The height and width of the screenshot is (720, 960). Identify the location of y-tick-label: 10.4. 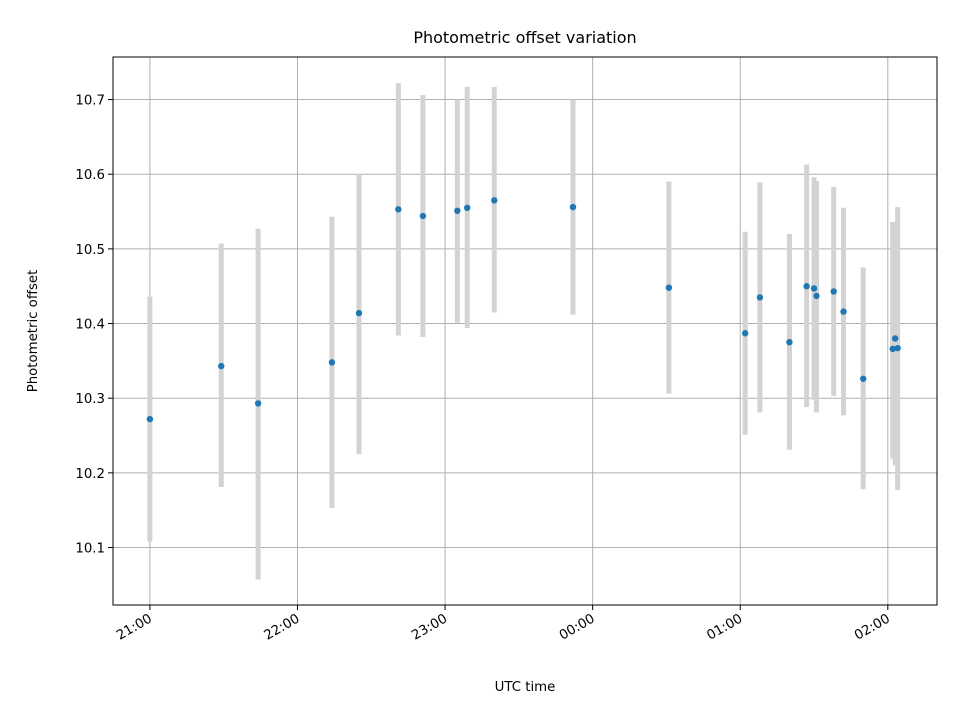
(90, 325).